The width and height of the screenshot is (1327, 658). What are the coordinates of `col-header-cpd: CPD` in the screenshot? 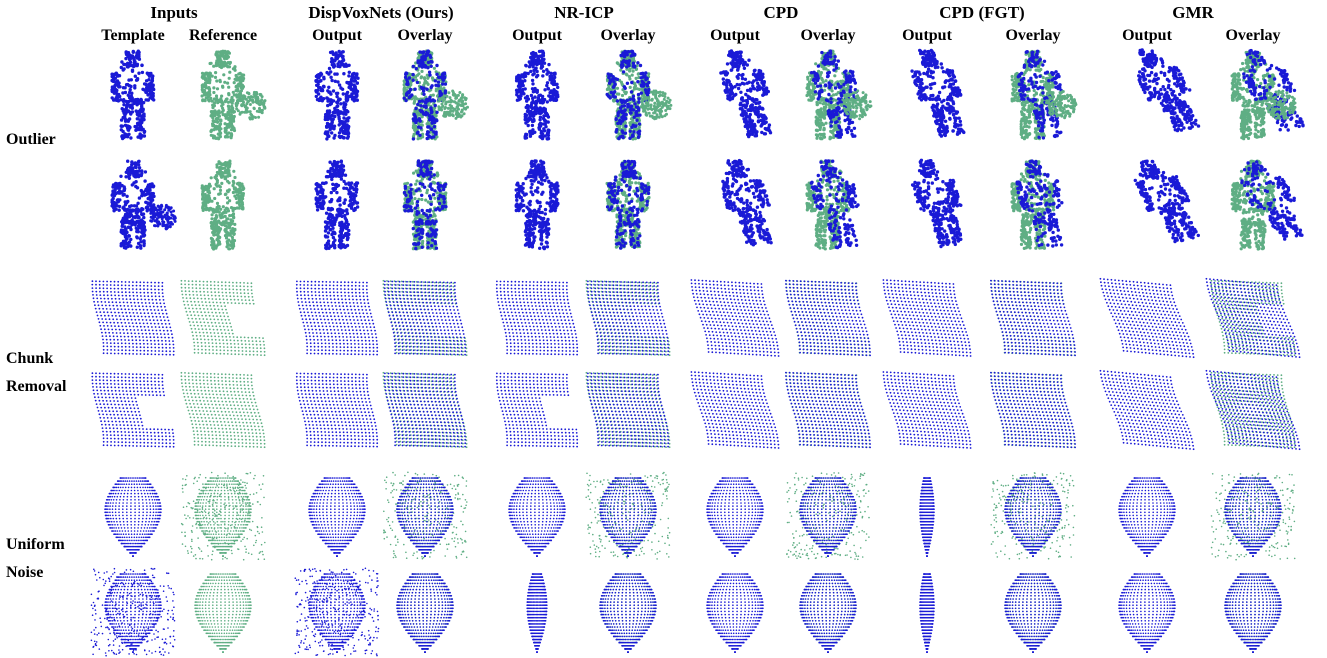 It's located at (781, 13).